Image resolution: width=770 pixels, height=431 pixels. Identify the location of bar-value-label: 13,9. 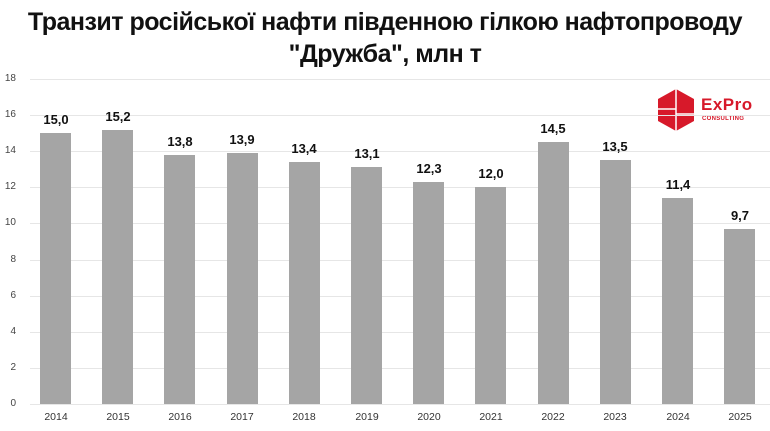
(242, 139).